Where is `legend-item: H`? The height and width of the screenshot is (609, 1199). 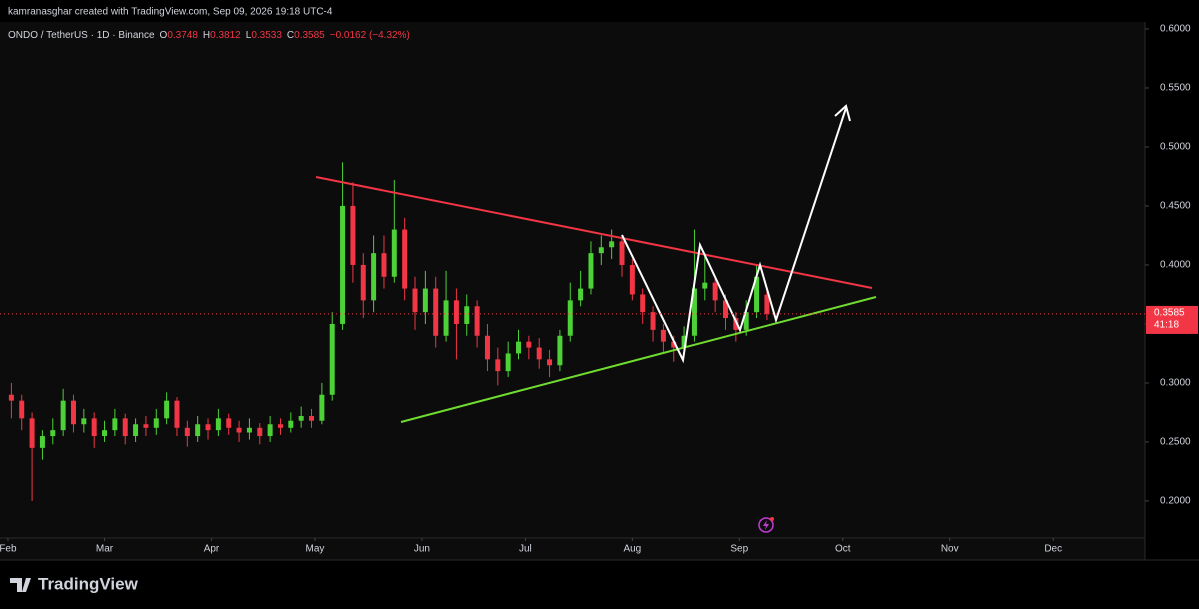 legend-item: H is located at coordinates (206, 35).